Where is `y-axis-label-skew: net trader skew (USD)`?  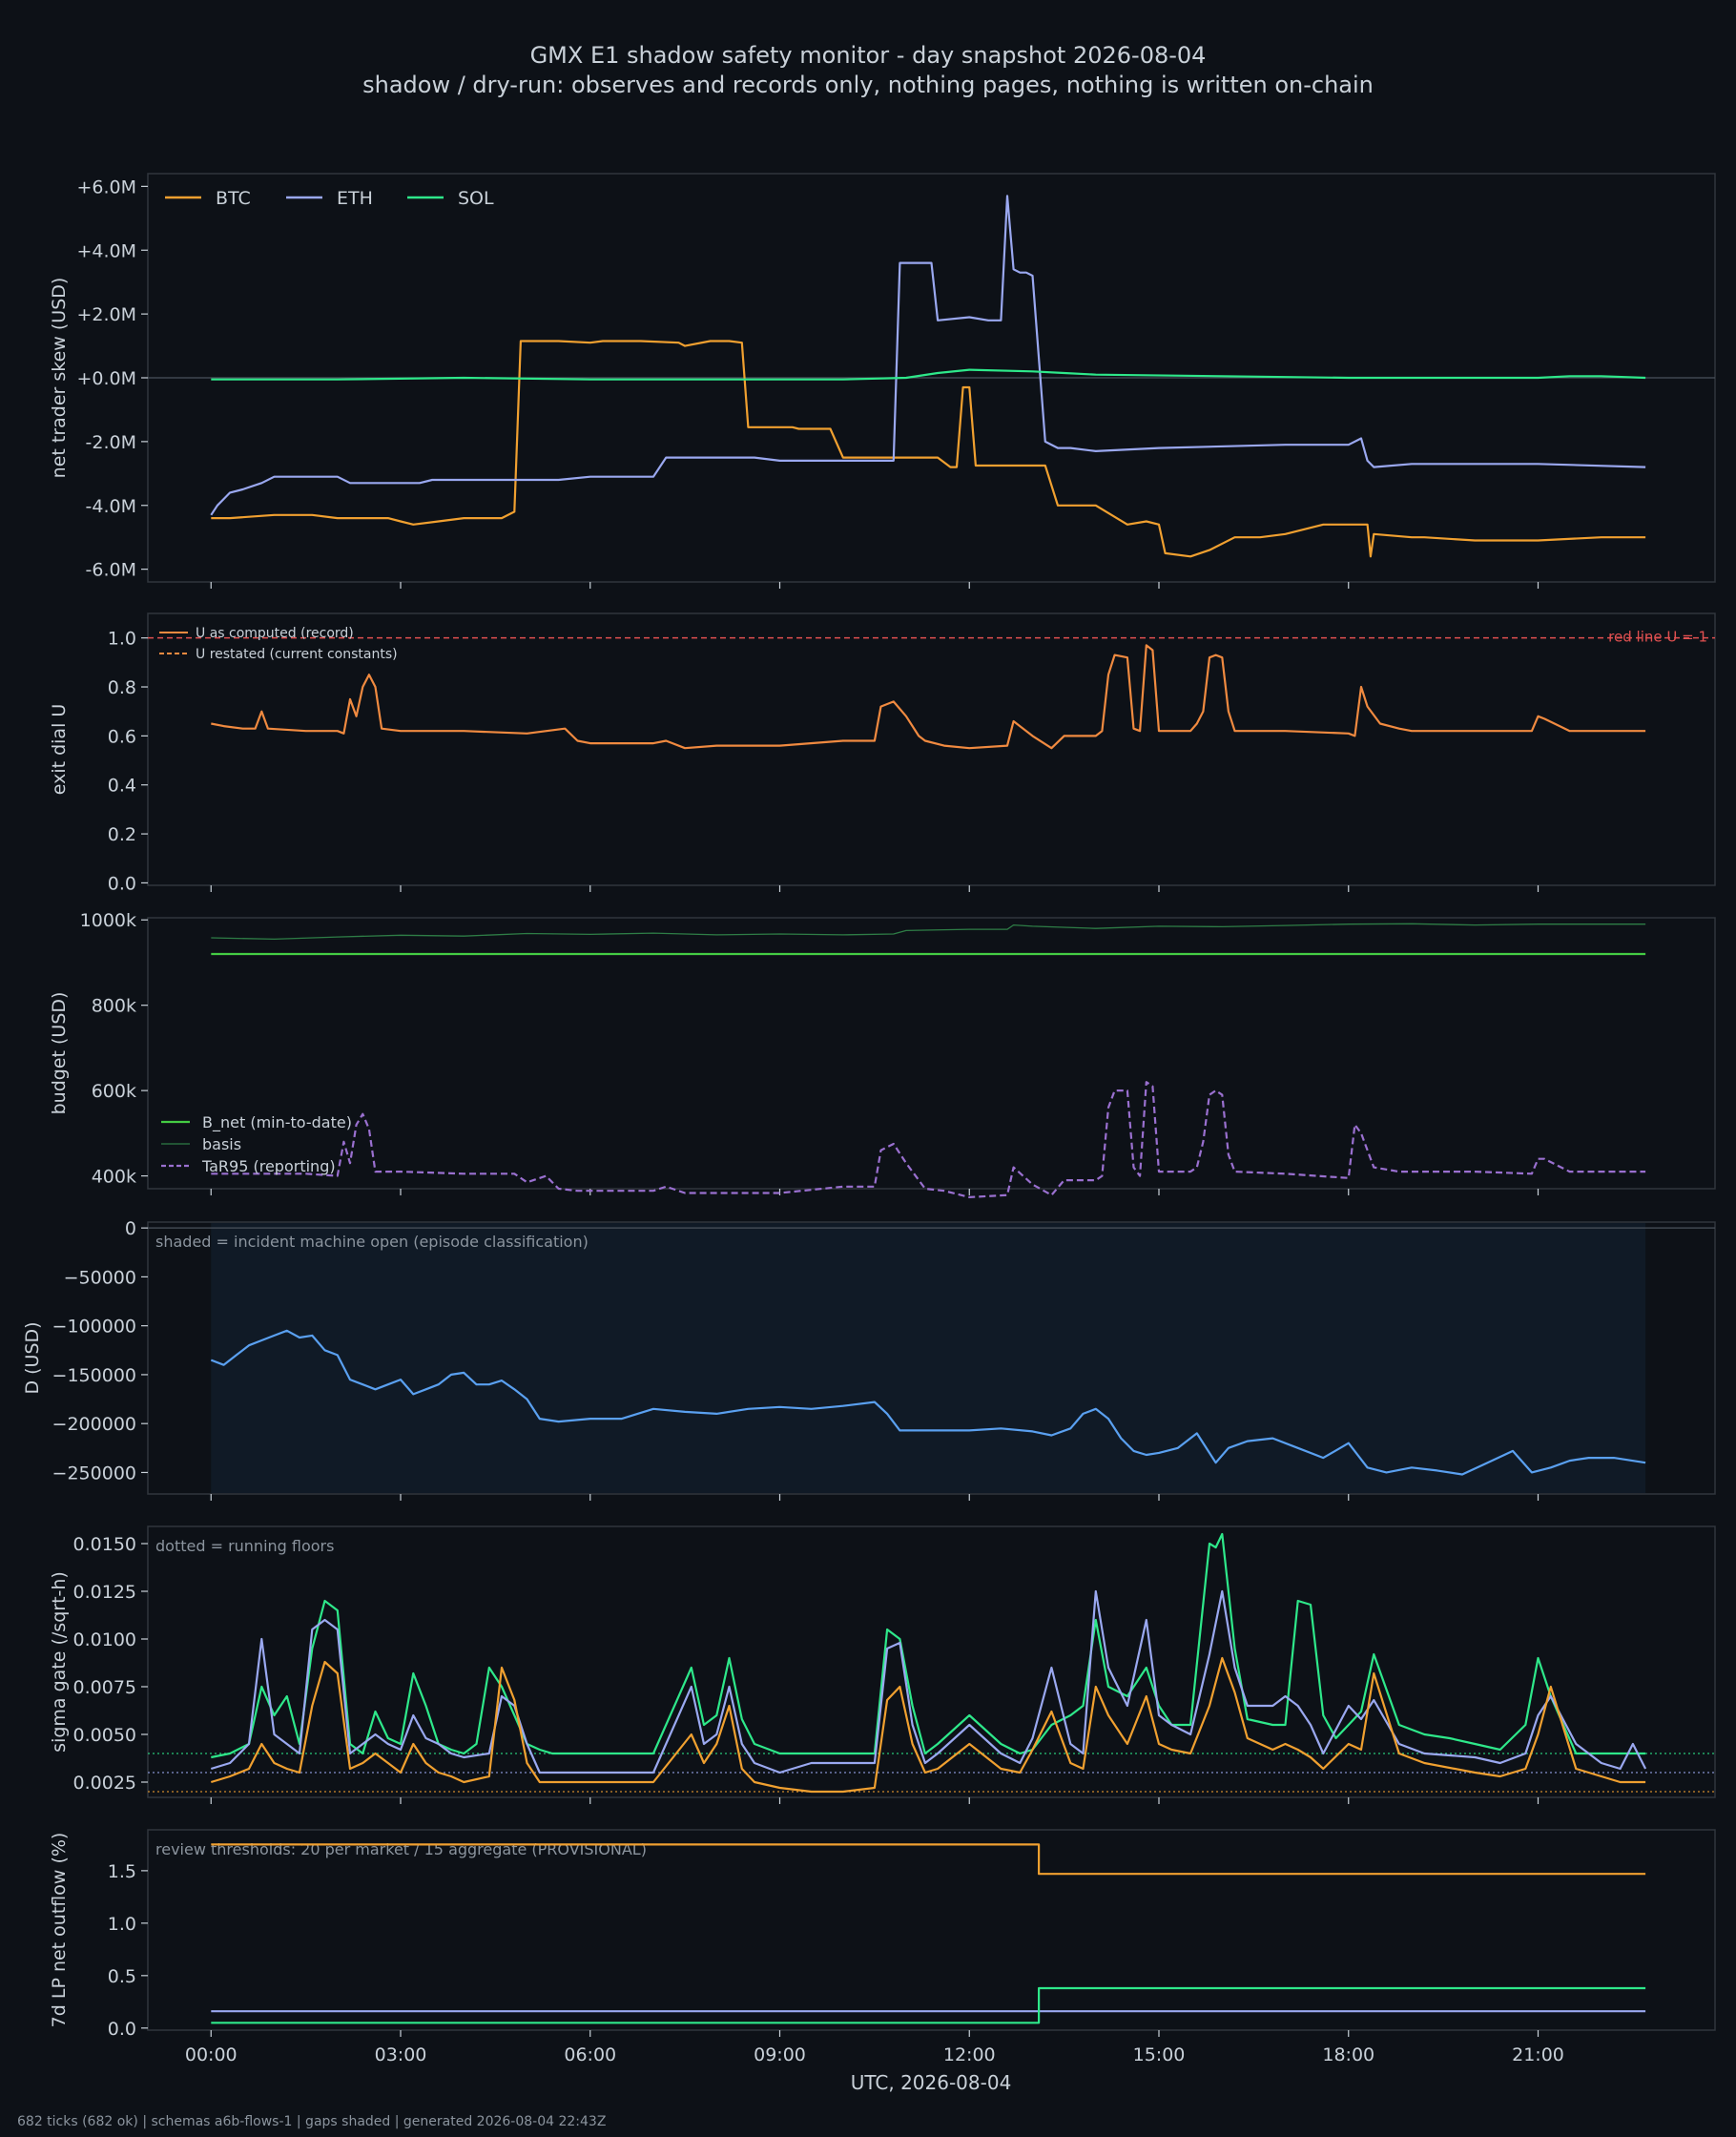 y-axis-label-skew: net trader skew (USD) is located at coordinates (59, 378).